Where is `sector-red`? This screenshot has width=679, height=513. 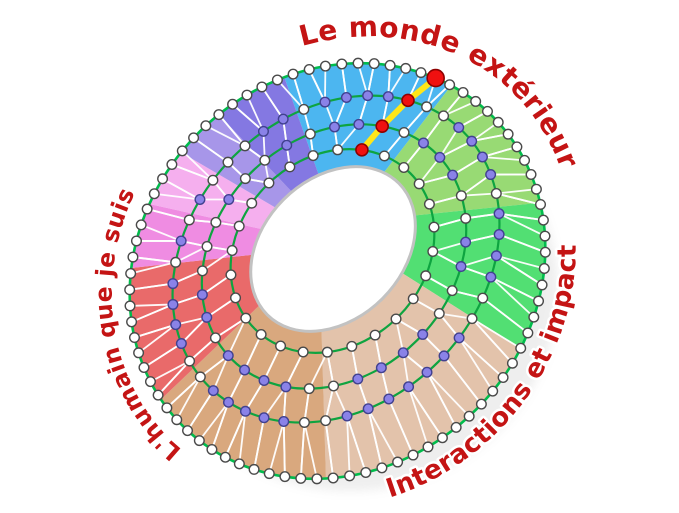 sector-red is located at coordinates (180, 301).